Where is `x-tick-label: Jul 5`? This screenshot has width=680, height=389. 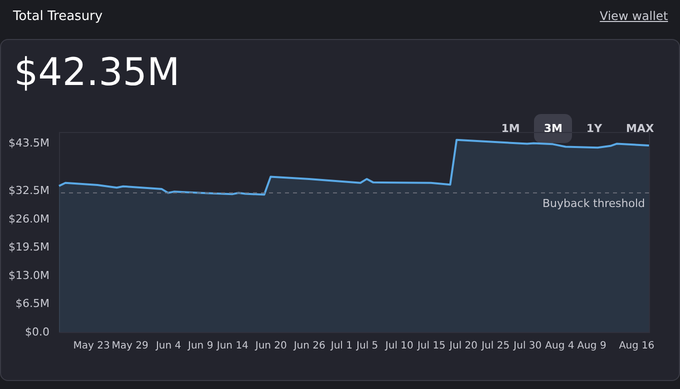 x-tick-label: Jul 5 is located at coordinates (367, 346).